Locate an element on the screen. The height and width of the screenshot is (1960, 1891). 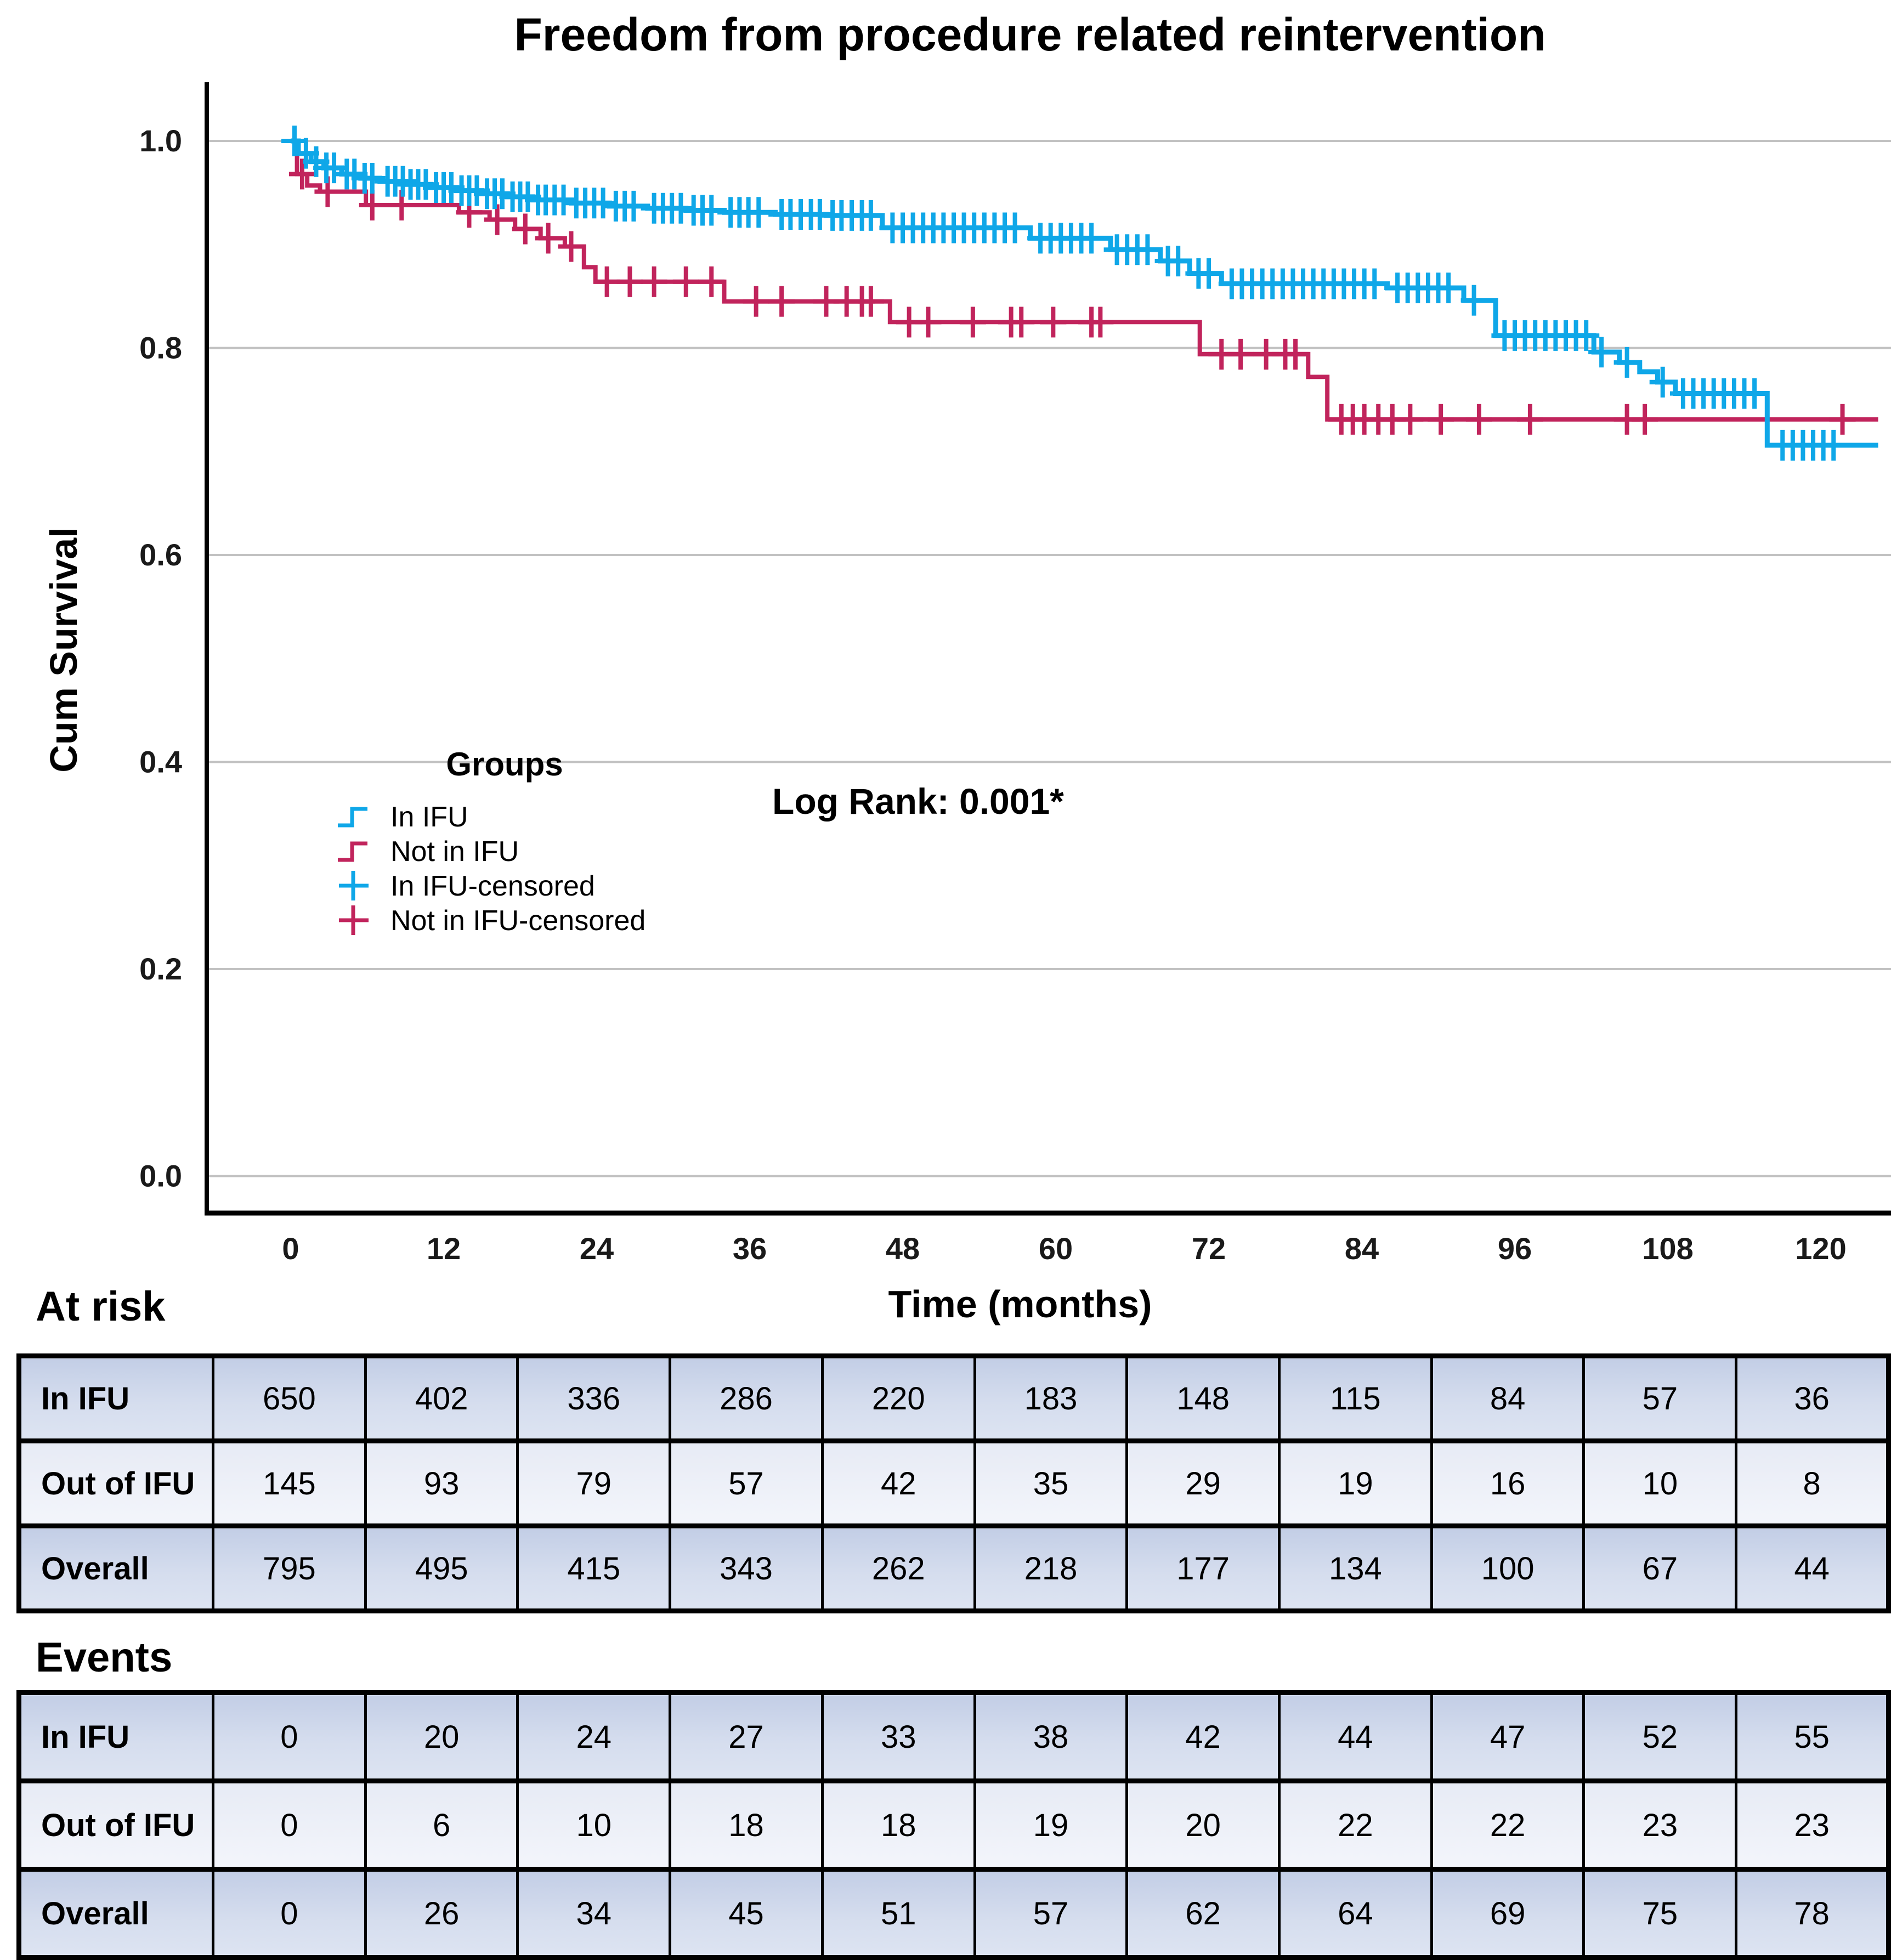
table-cell: 62 is located at coordinates (1203, 1913).